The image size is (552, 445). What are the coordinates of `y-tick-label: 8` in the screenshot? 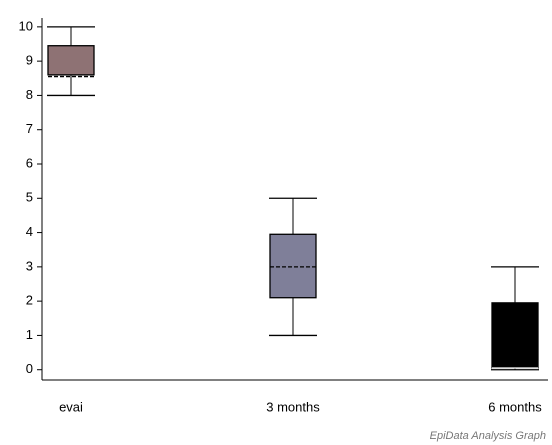 It's located at (29, 94).